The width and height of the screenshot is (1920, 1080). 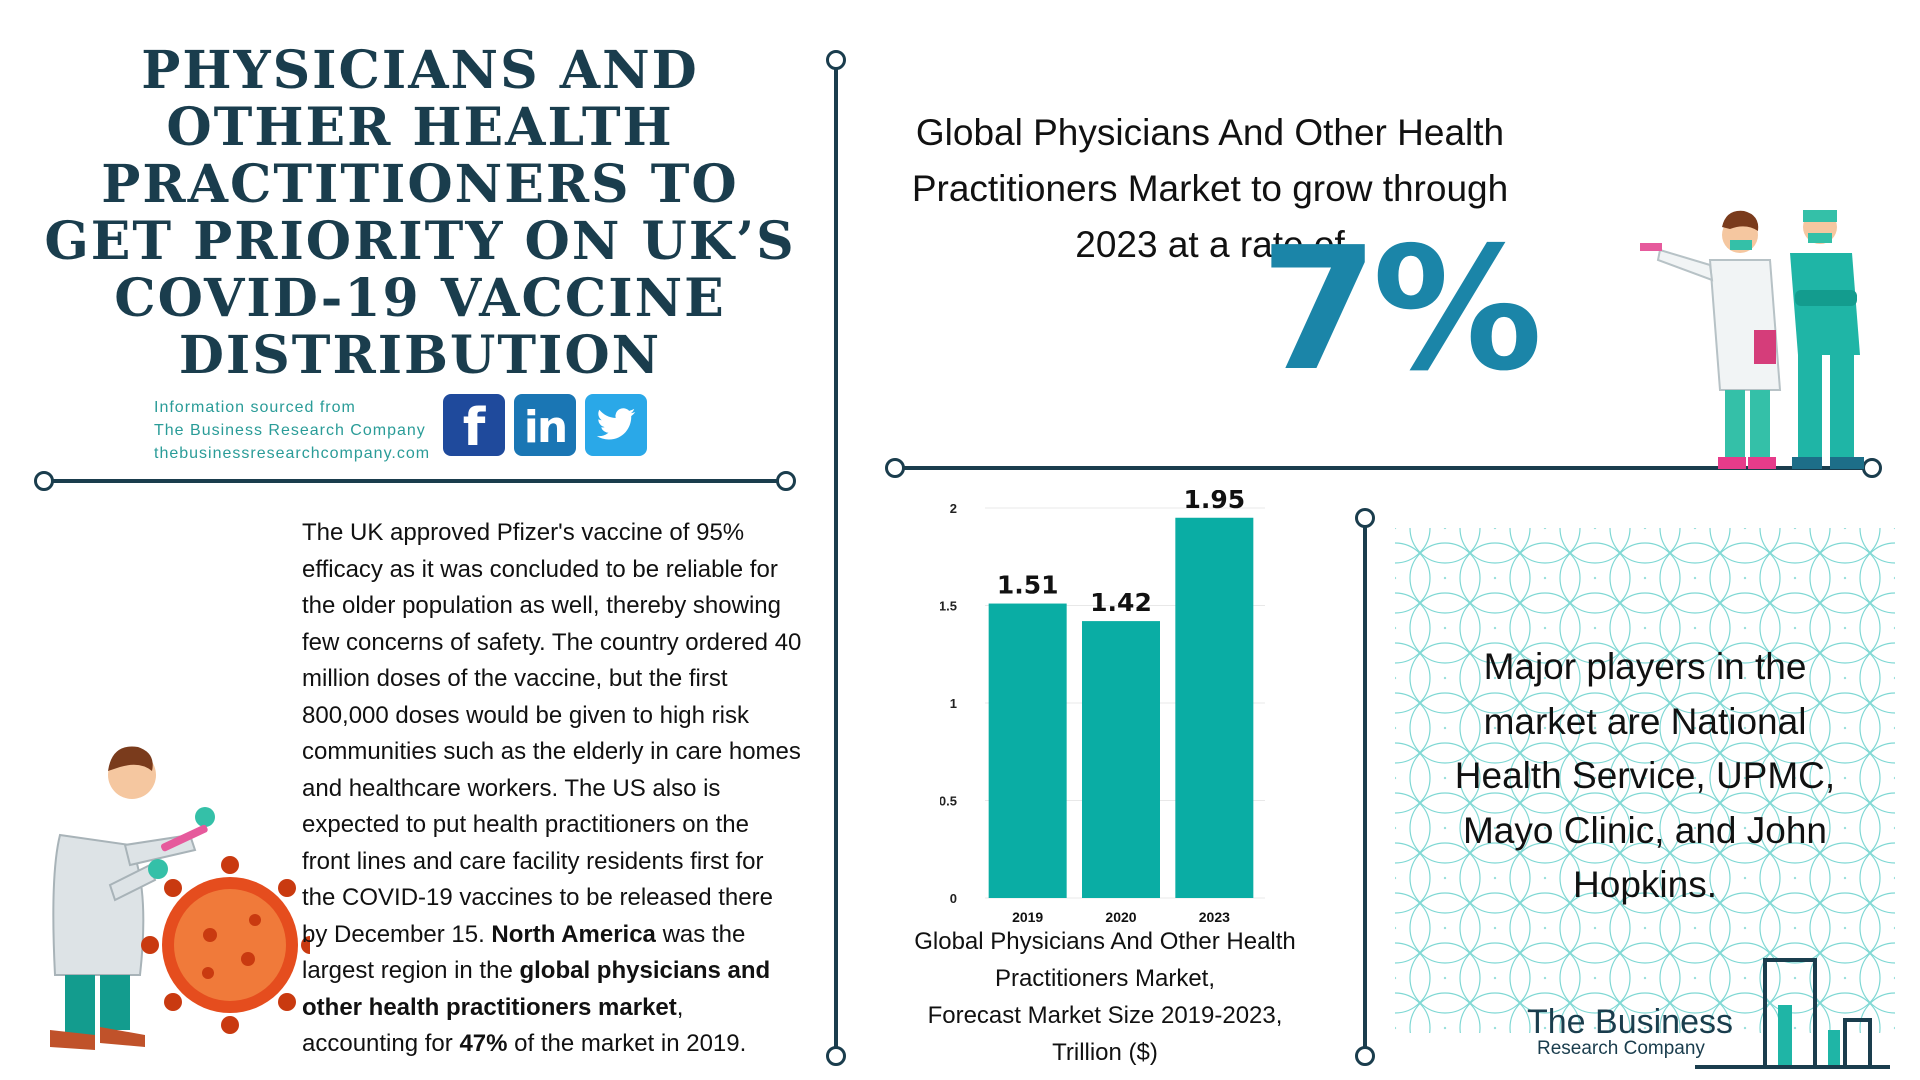 What do you see at coordinates (1121, 602) in the screenshot?
I see `bar-value-label: 1.42` at bounding box center [1121, 602].